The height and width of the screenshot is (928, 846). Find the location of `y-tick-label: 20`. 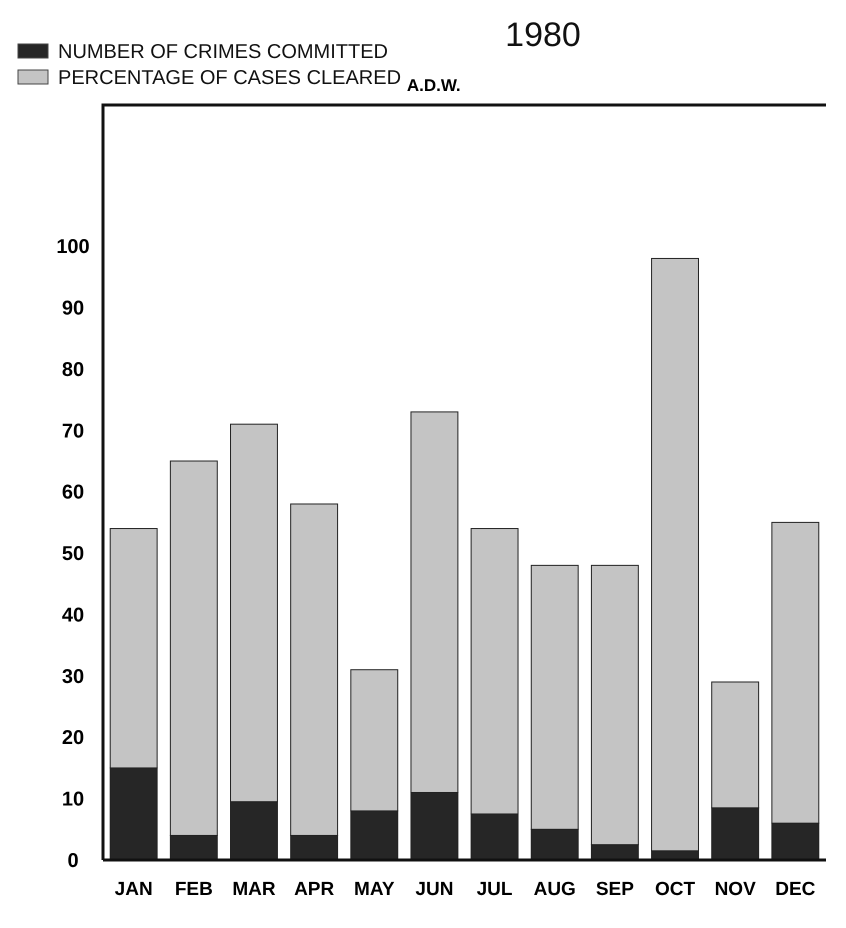

y-tick-label: 20 is located at coordinates (73, 738).